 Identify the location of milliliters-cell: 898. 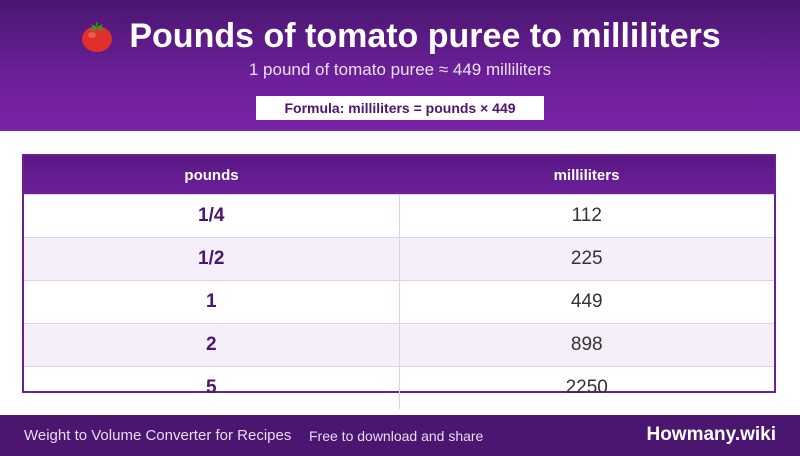
(586, 345).